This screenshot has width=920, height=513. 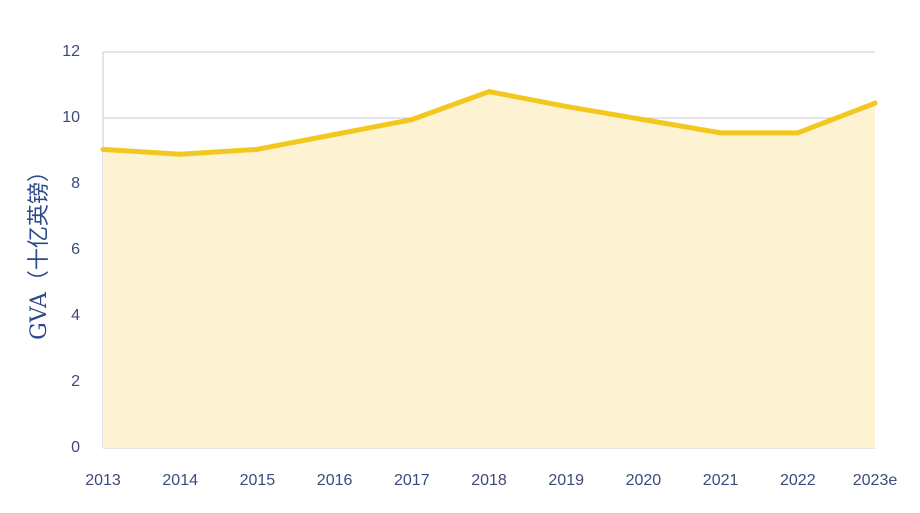 I want to click on x-tick-label: 2019, so click(x=566, y=480).